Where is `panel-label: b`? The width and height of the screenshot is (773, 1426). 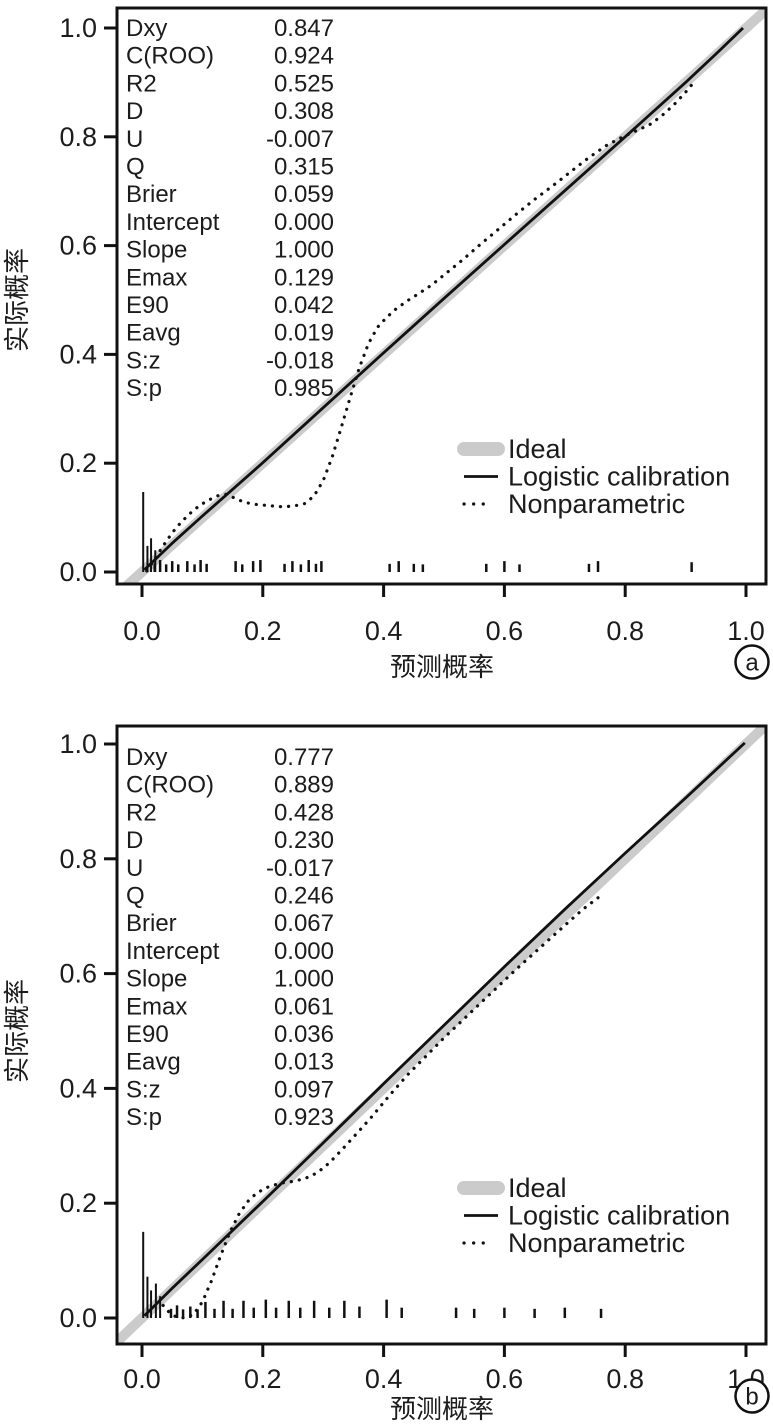 panel-label: b is located at coordinates (751, 1397).